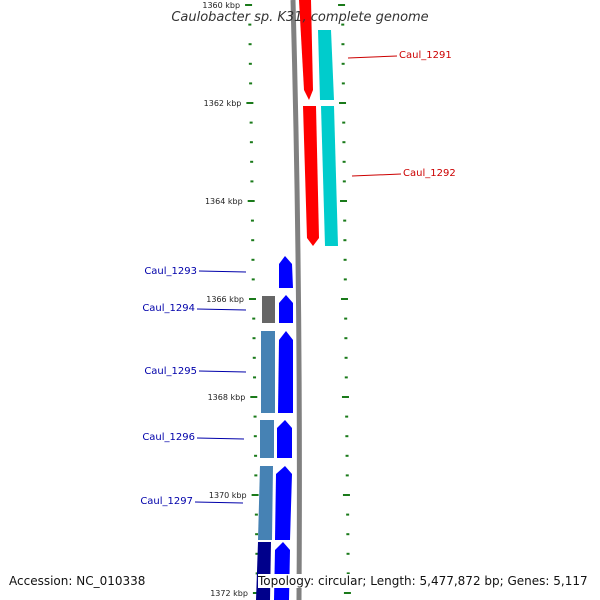  What do you see at coordinates (168, 308) in the screenshot?
I see `gene-label: Caul_1294` at bounding box center [168, 308].